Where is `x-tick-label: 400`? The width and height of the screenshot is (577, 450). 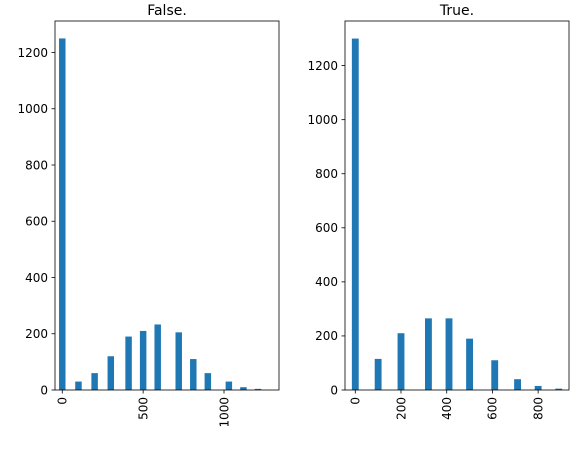 x-tick-label: 400 is located at coordinates (447, 408).